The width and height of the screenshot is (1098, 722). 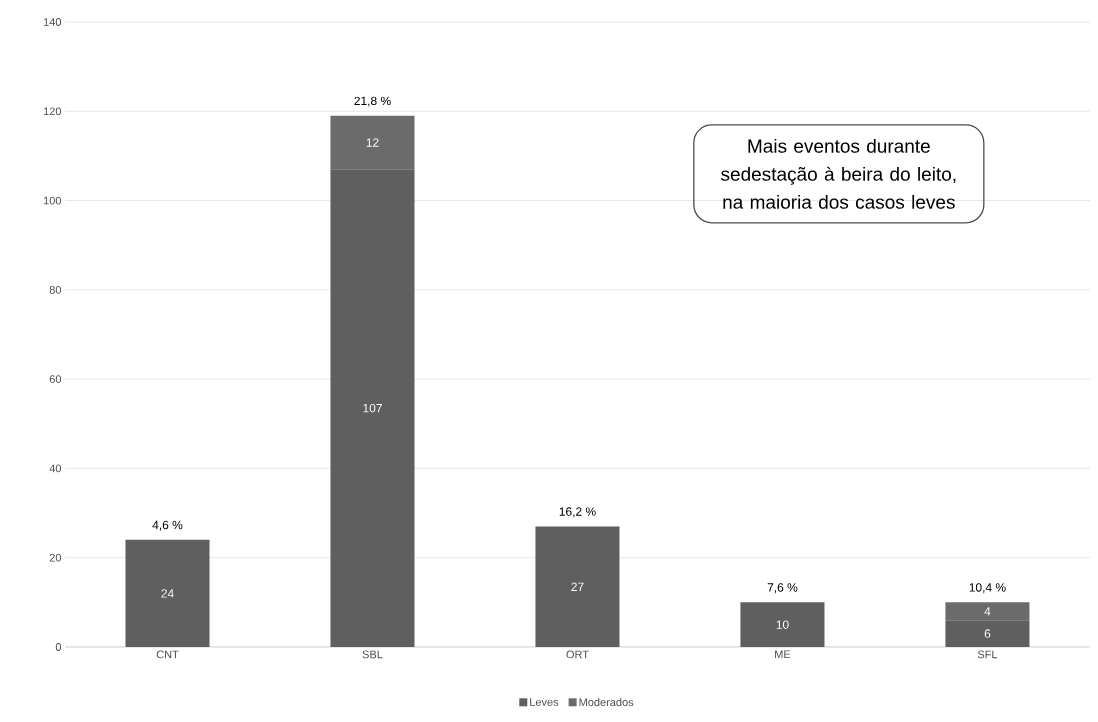 I want to click on data-label: 6, so click(x=987, y=633).